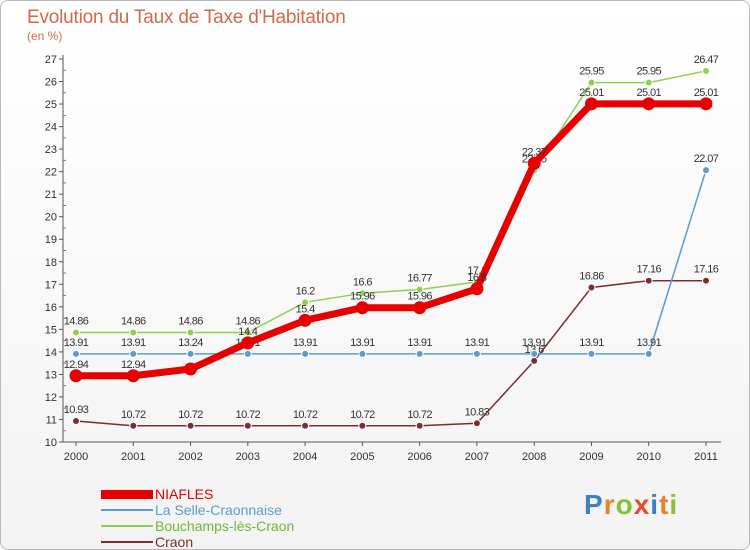 This screenshot has width=750, height=550. What do you see at coordinates (51, 285) in the screenshot?
I see `y-tick-label: 17` at bounding box center [51, 285].